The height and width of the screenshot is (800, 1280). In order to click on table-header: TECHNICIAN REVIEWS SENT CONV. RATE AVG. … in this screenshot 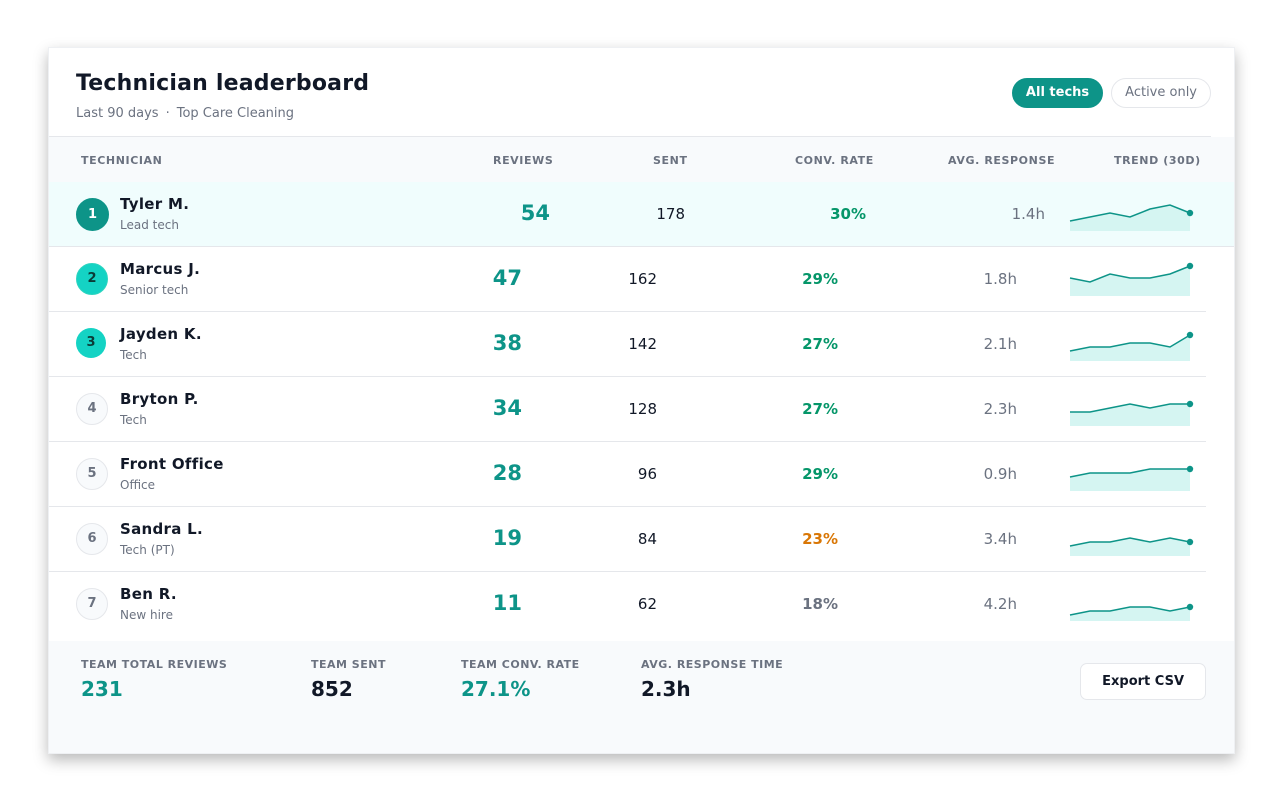, I will do `click(641, 159)`.